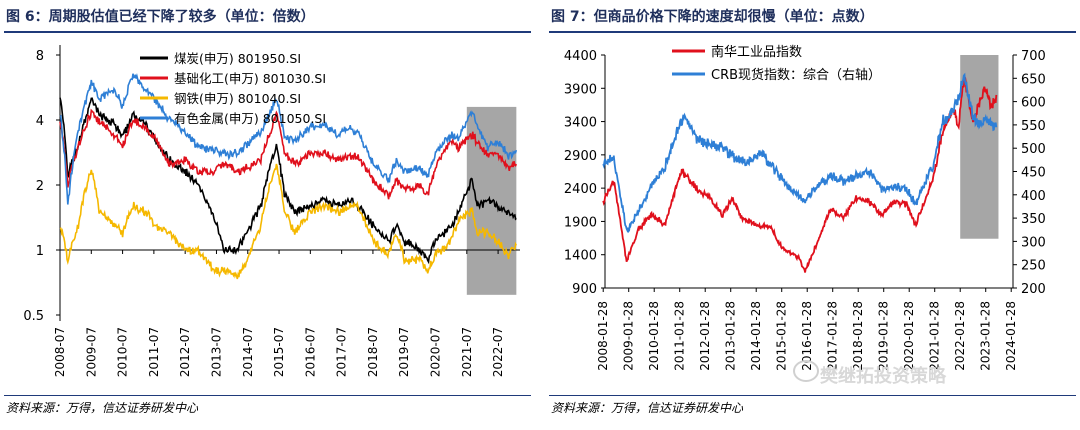 The image size is (1080, 430). Describe the element at coordinates (580, 256) in the screenshot. I see `y-tick-label: 1400` at that location.